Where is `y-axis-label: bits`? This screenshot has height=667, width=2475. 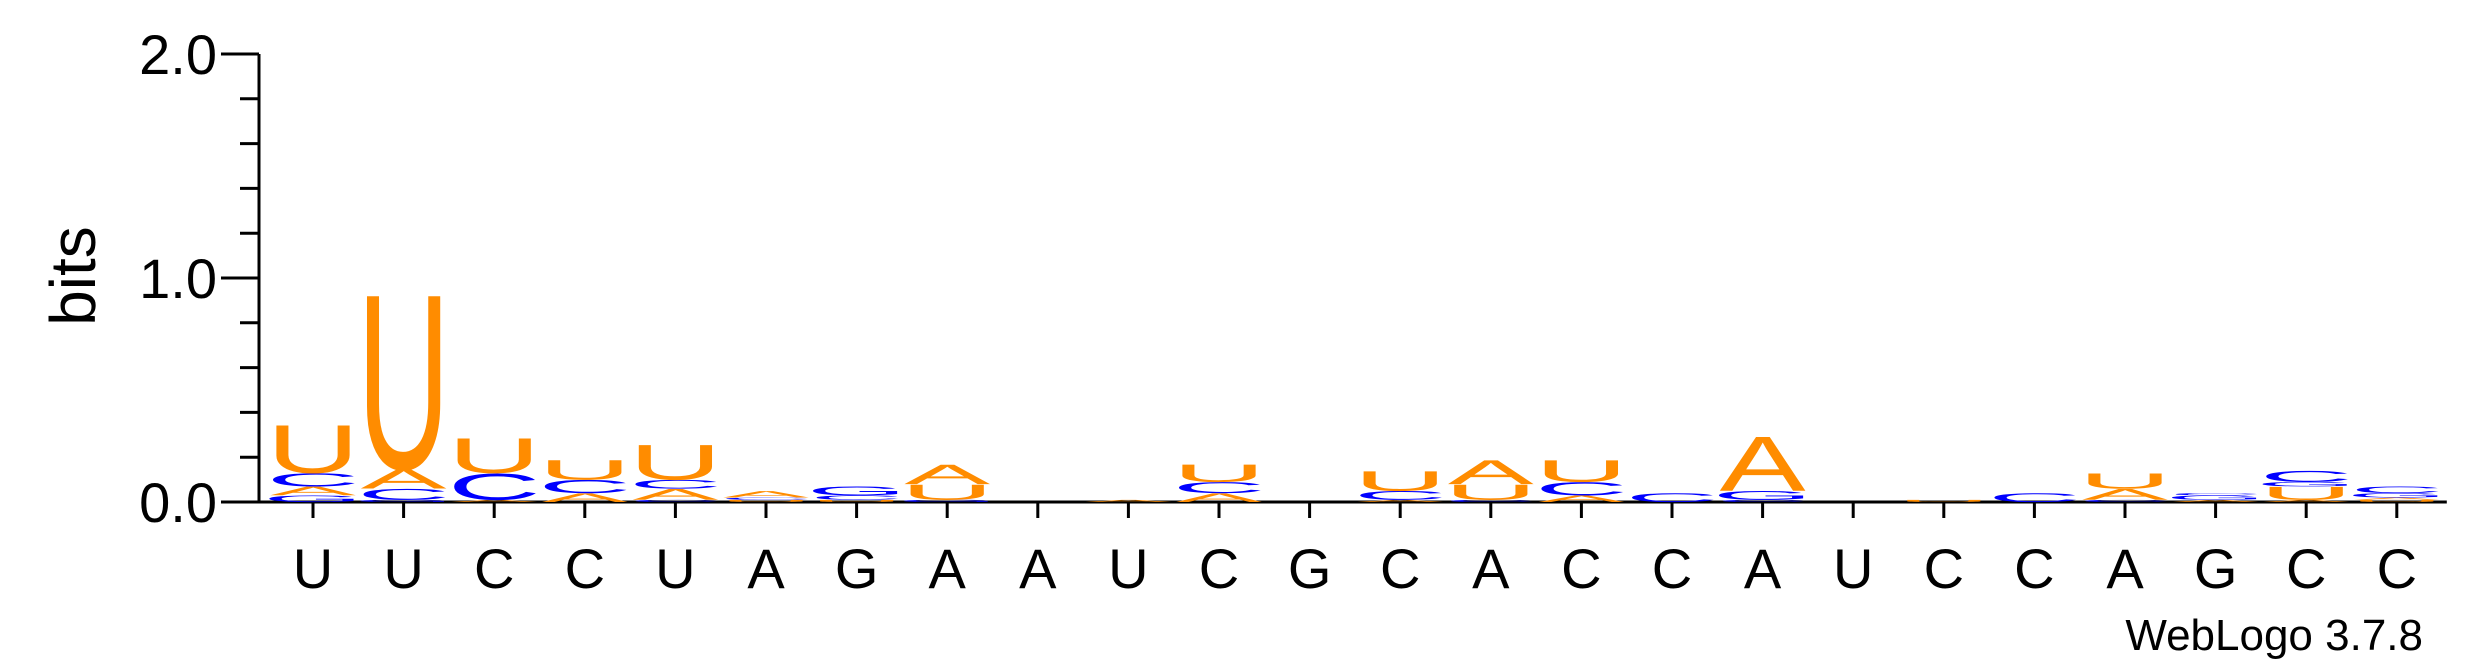 y-axis-label: bits is located at coordinates (73, 276).